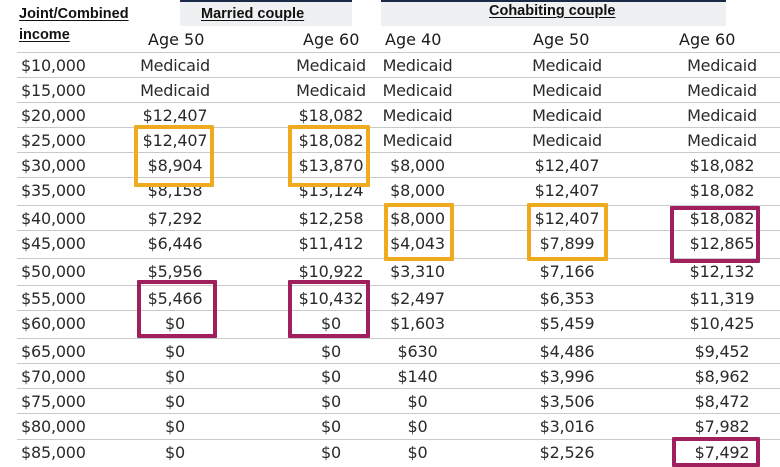 The image size is (780, 467). I want to click on cohabiting-age-60-cell: $12,865, so click(722, 243).